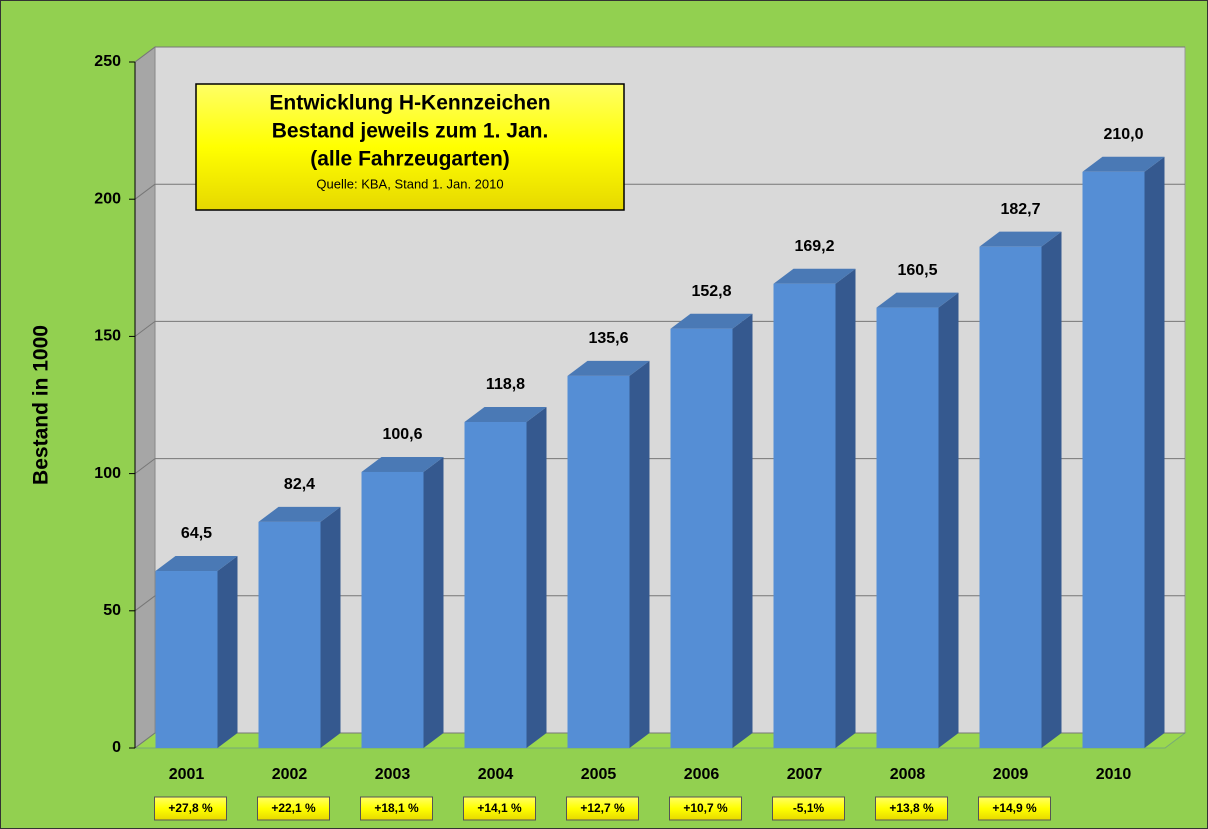 This screenshot has width=1208, height=829. Describe the element at coordinates (145, 397) in the screenshot. I see `side-wall` at that location.